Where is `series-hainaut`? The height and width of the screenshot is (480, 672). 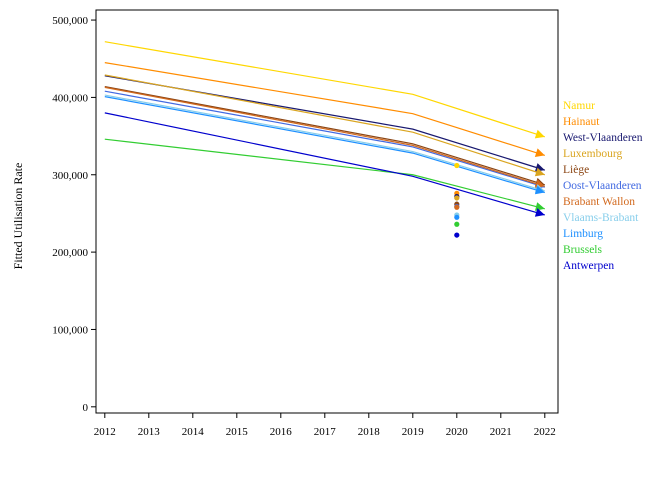
series-hainaut is located at coordinates (324, 109).